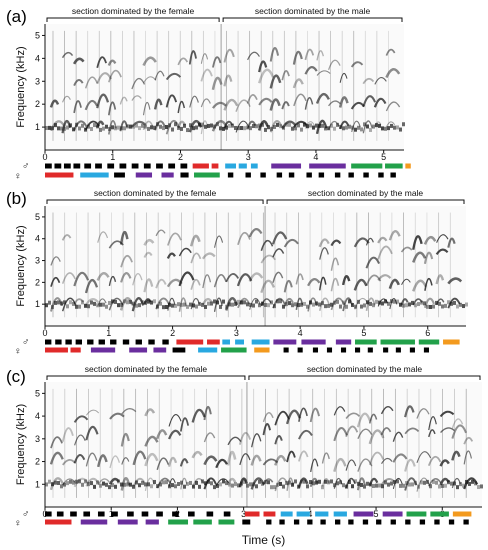 The height and width of the screenshot is (550, 488). What do you see at coordinates (44, 333) in the screenshot?
I see `x-tick-label: 0` at bounding box center [44, 333].